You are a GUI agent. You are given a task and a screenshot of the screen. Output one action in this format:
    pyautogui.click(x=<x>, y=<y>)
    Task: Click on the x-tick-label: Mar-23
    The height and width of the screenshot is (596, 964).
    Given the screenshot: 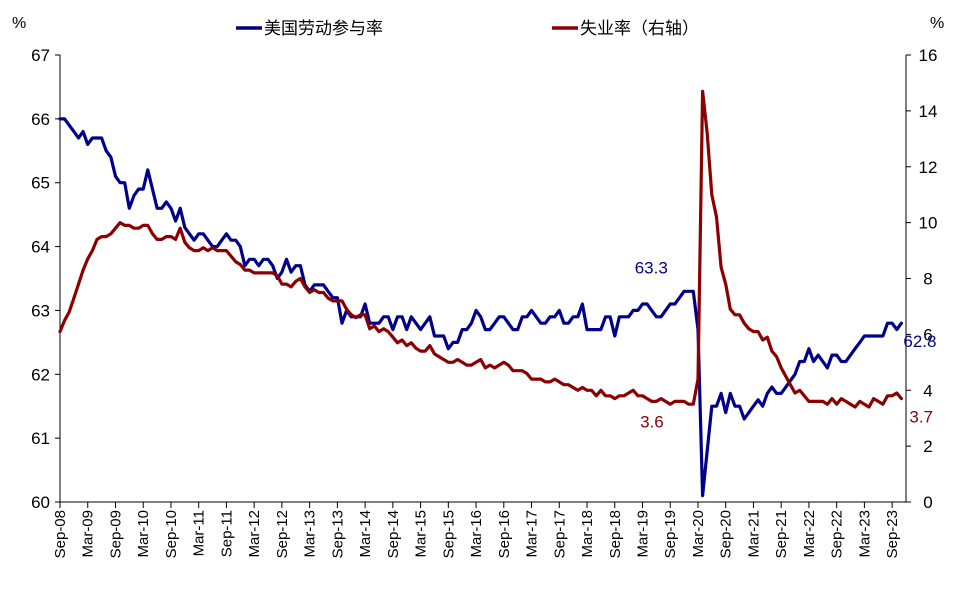 What is the action you would take?
    pyautogui.click(x=864, y=534)
    